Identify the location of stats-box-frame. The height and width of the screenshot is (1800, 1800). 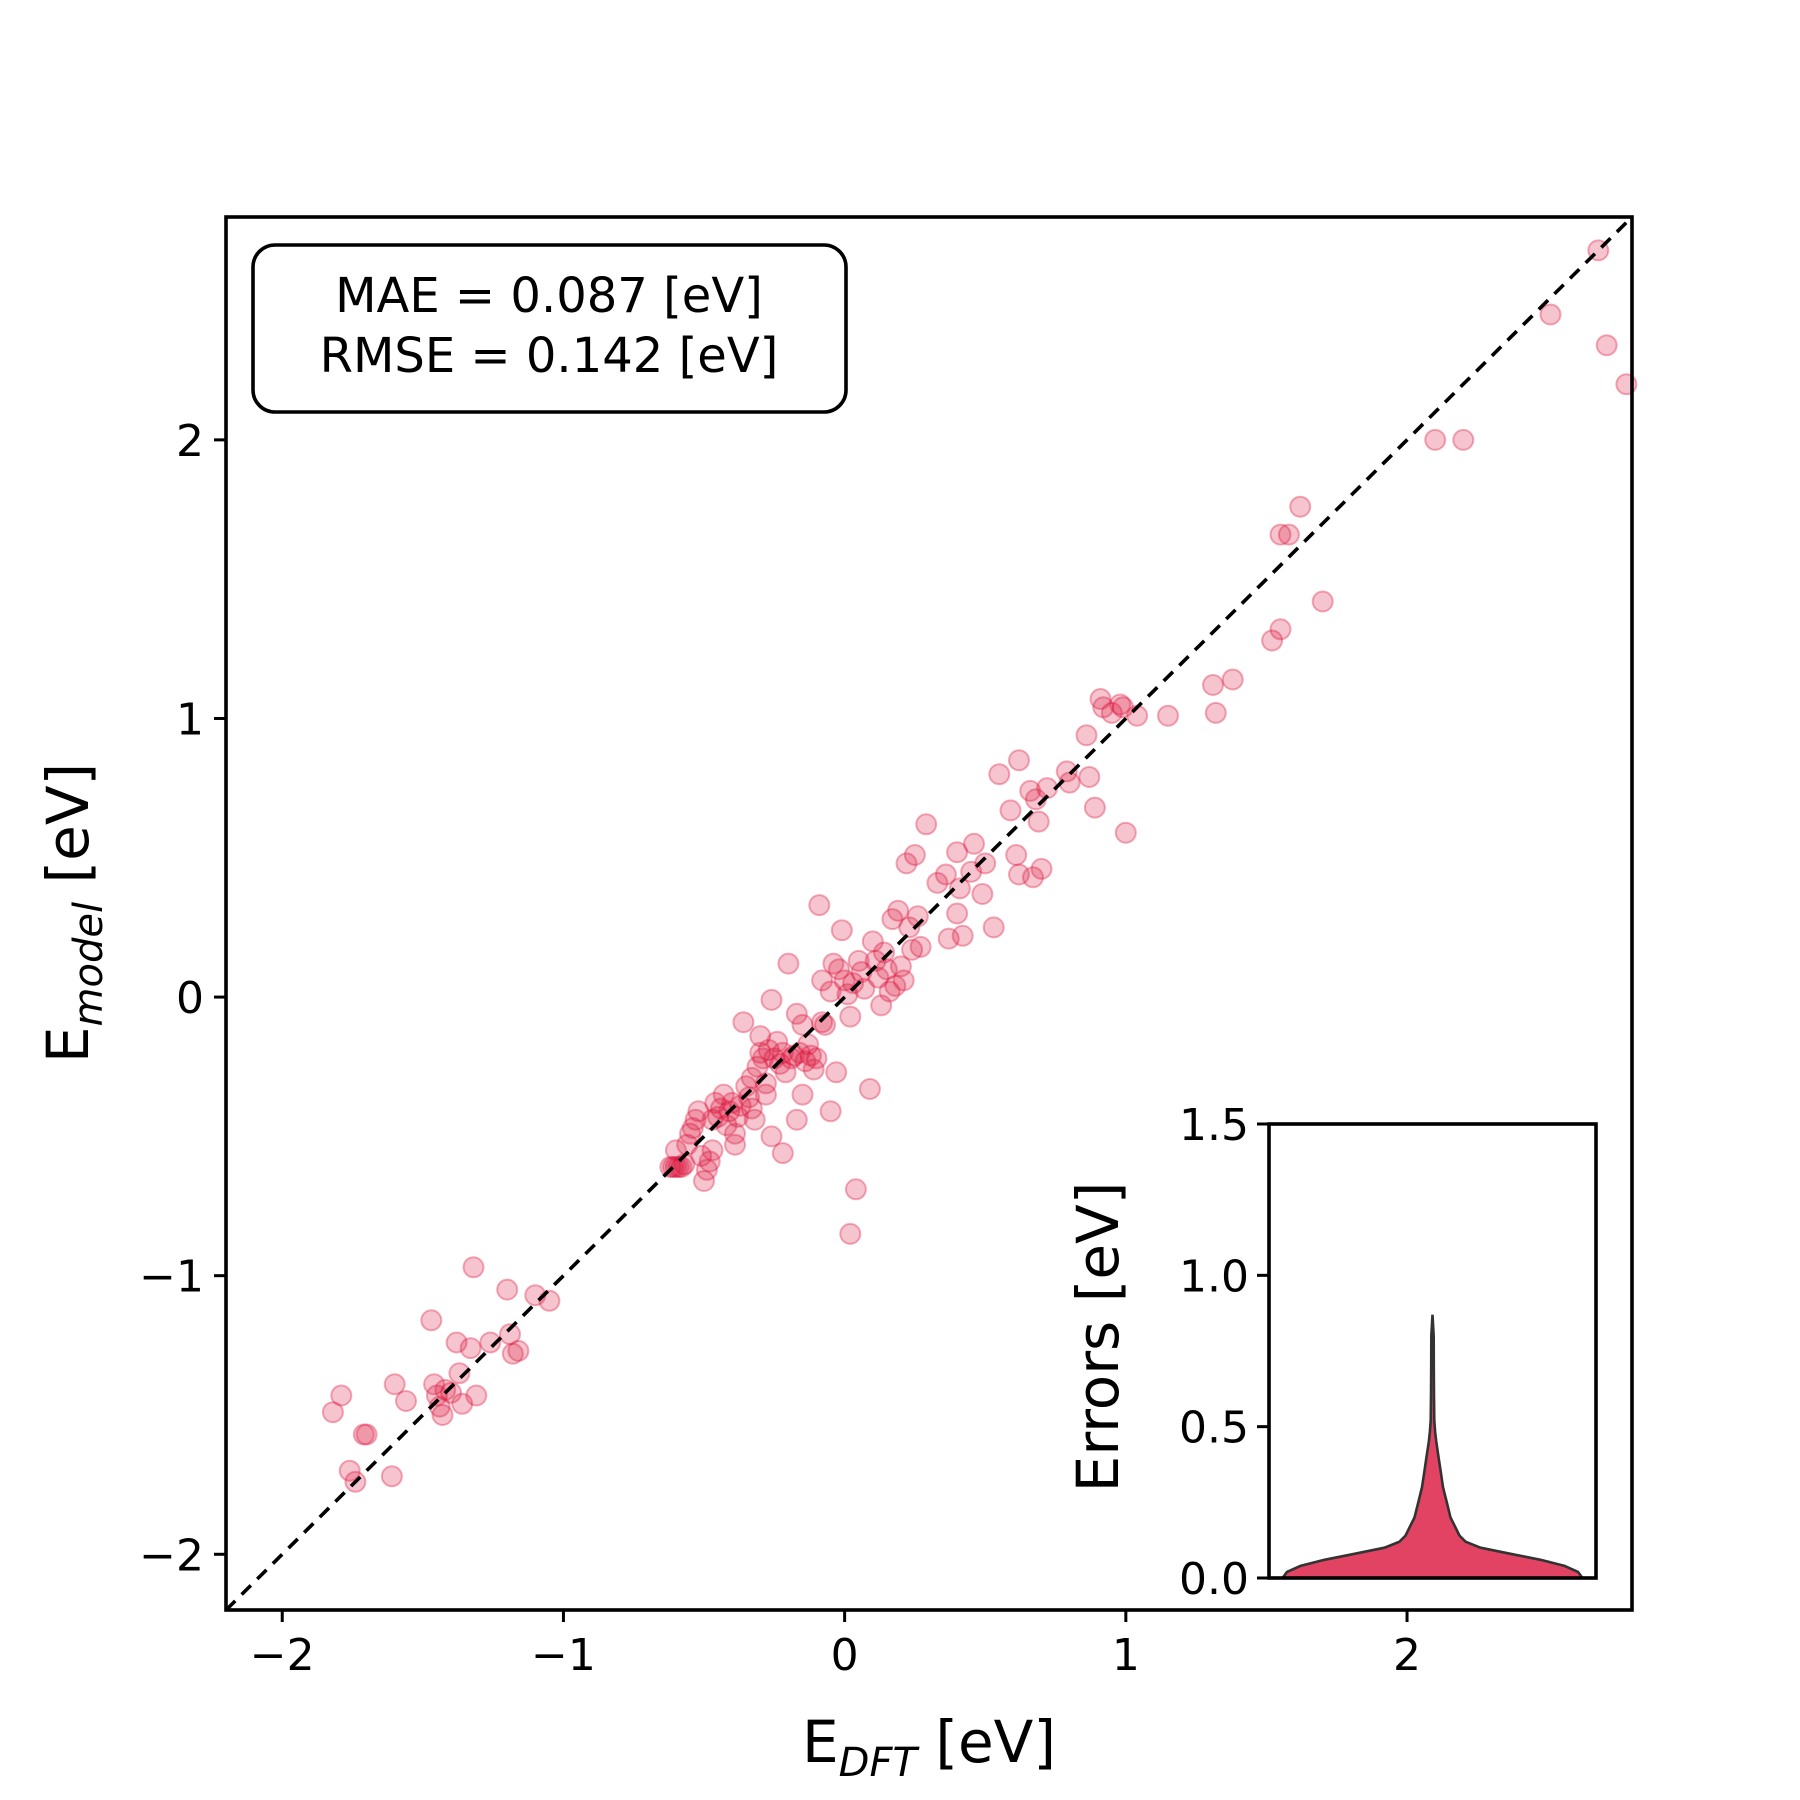
(549, 328).